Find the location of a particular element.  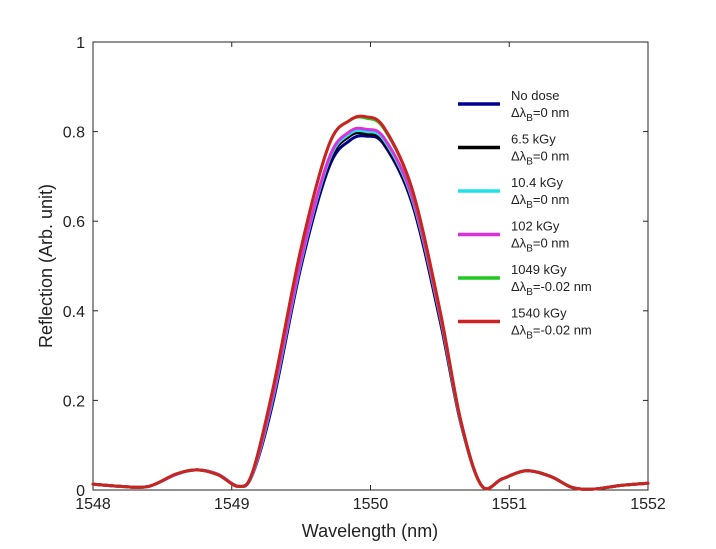

x-tick-label: 1549 is located at coordinates (232, 504).